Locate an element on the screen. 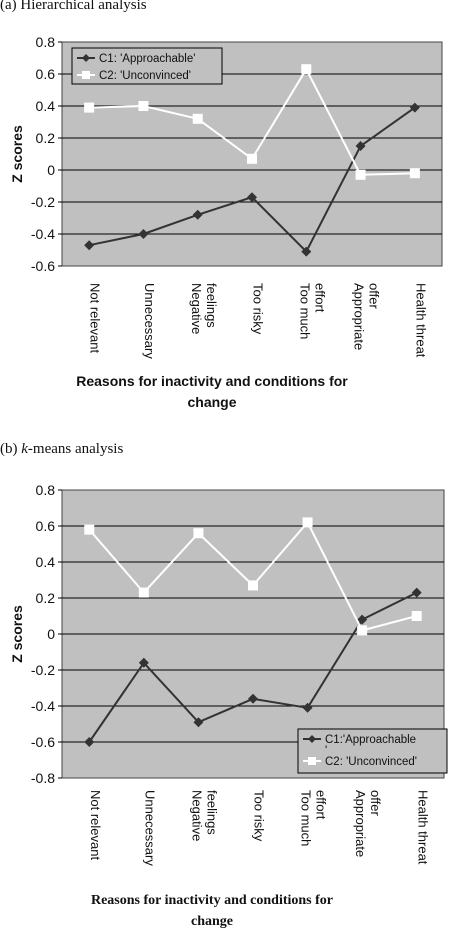  legend: C1: 'Approachable' C2: 'Unconvinced' is located at coordinates (147, 66).